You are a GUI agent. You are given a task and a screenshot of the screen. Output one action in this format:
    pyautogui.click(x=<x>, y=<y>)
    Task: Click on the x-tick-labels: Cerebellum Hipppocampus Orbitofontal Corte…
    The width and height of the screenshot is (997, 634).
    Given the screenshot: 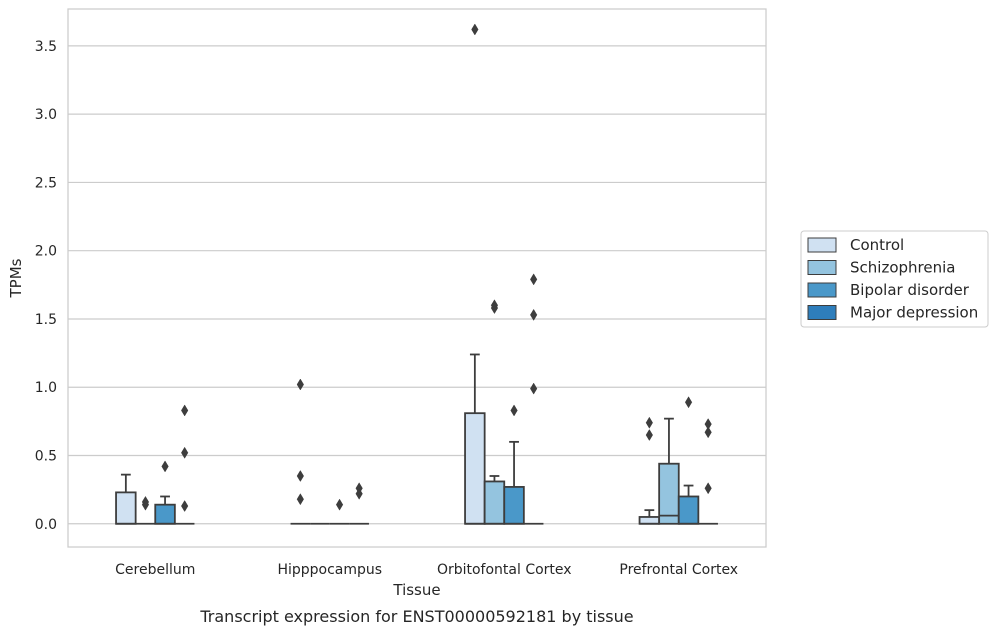 What is the action you would take?
    pyautogui.click(x=426, y=570)
    